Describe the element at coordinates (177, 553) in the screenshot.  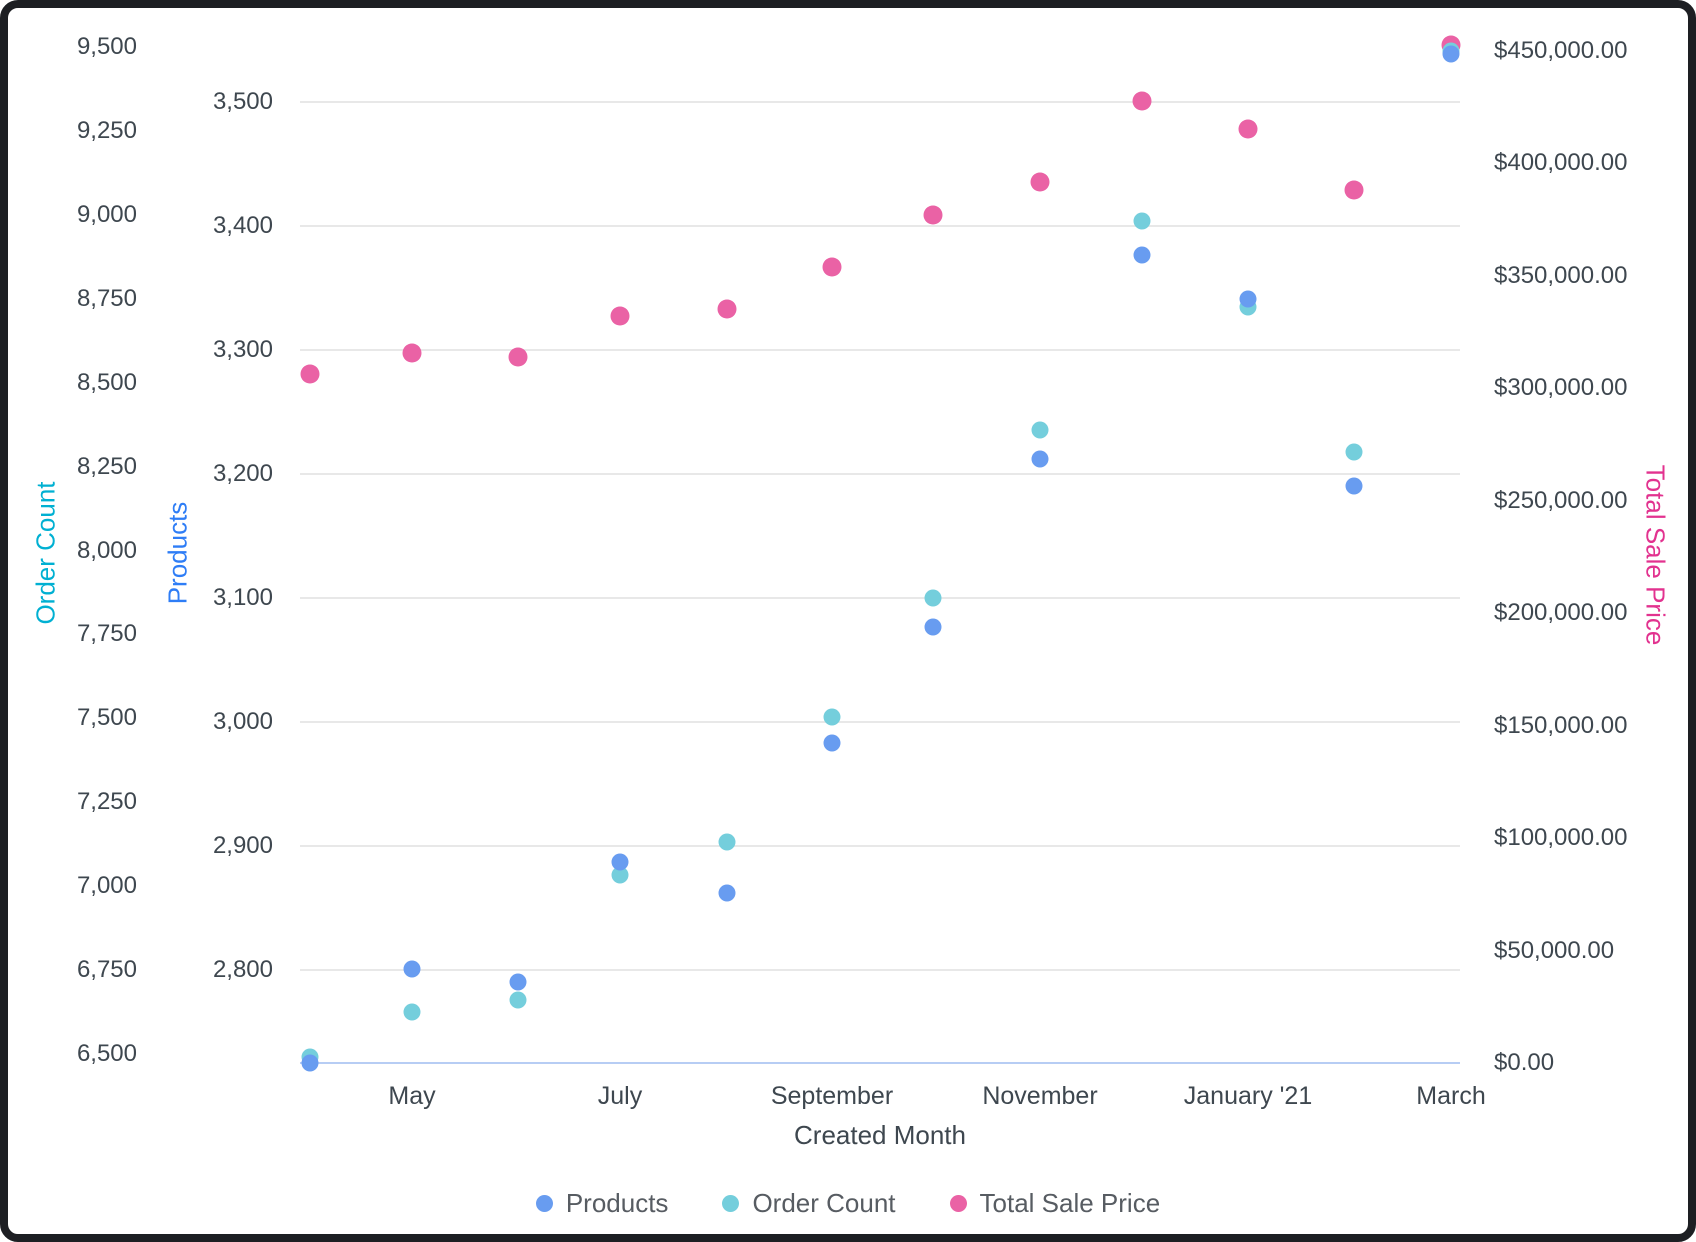
I see `products-axis-title: Products` at that location.